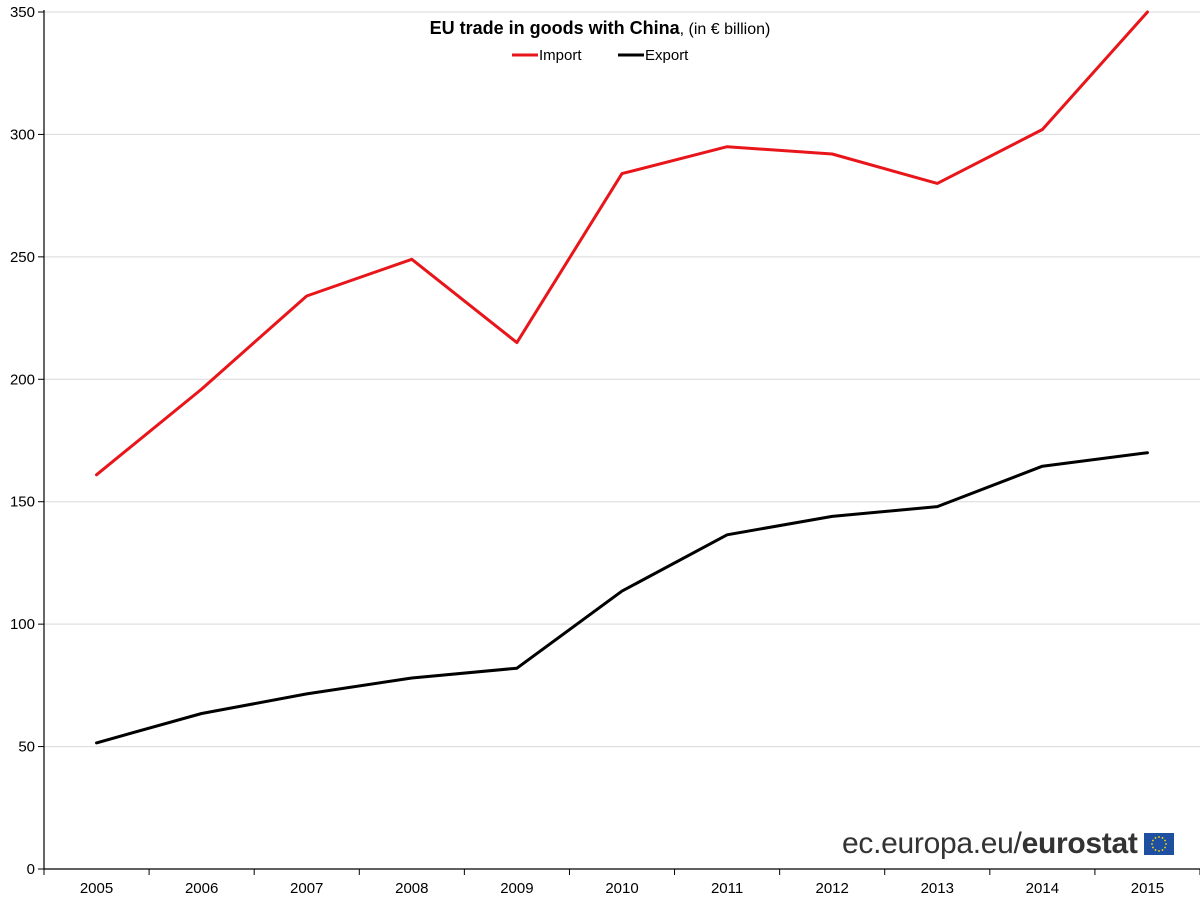 This screenshot has width=1200, height=900. What do you see at coordinates (831, 888) in the screenshot?
I see `x-tick-label: 2012` at bounding box center [831, 888].